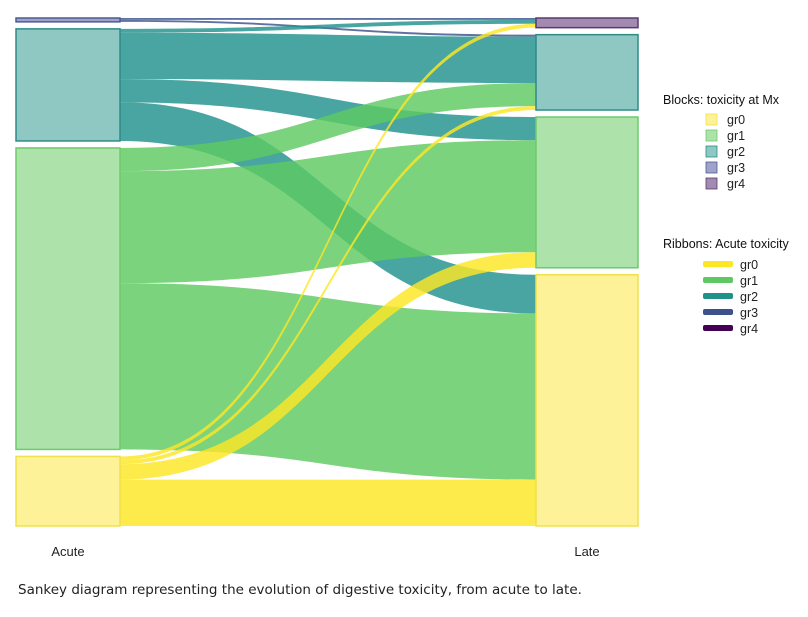 The width and height of the screenshot is (808, 617). Describe the element at coordinates (68, 299) in the screenshot. I see `block-acute-gr1` at that location.